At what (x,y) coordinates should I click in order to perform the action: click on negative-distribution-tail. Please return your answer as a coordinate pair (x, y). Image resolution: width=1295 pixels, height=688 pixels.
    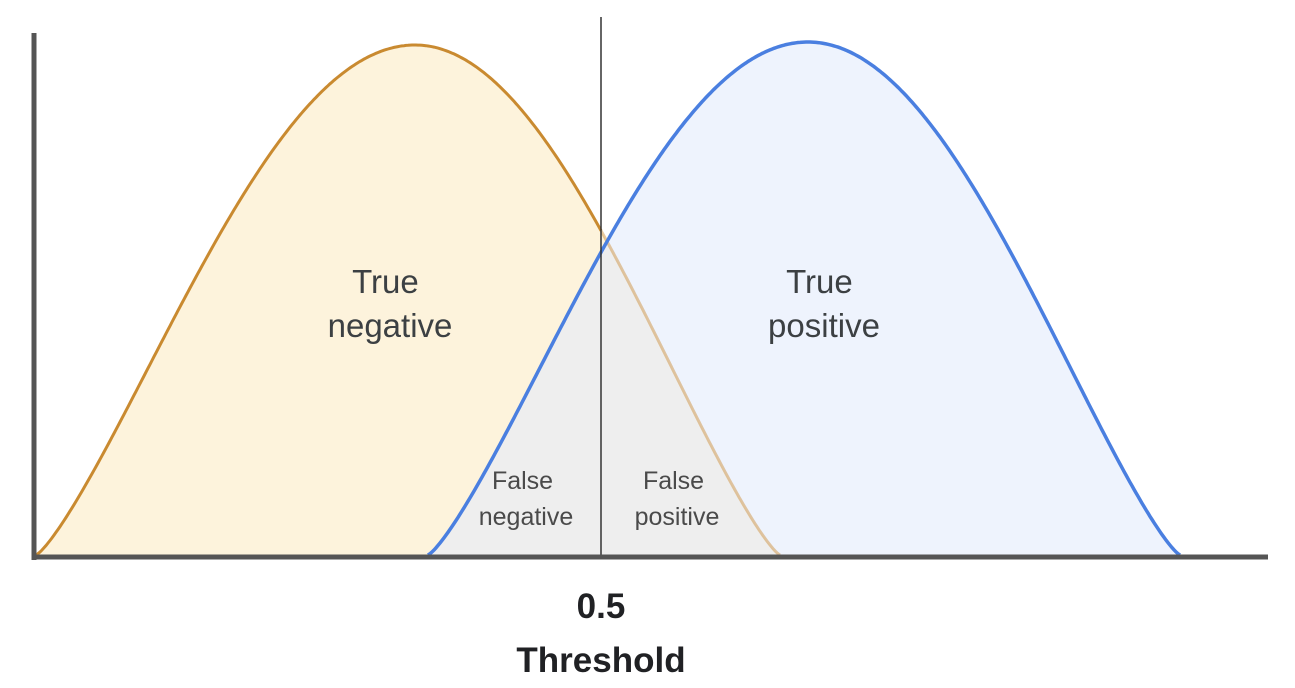
    Looking at the image, I should click on (690, 393).